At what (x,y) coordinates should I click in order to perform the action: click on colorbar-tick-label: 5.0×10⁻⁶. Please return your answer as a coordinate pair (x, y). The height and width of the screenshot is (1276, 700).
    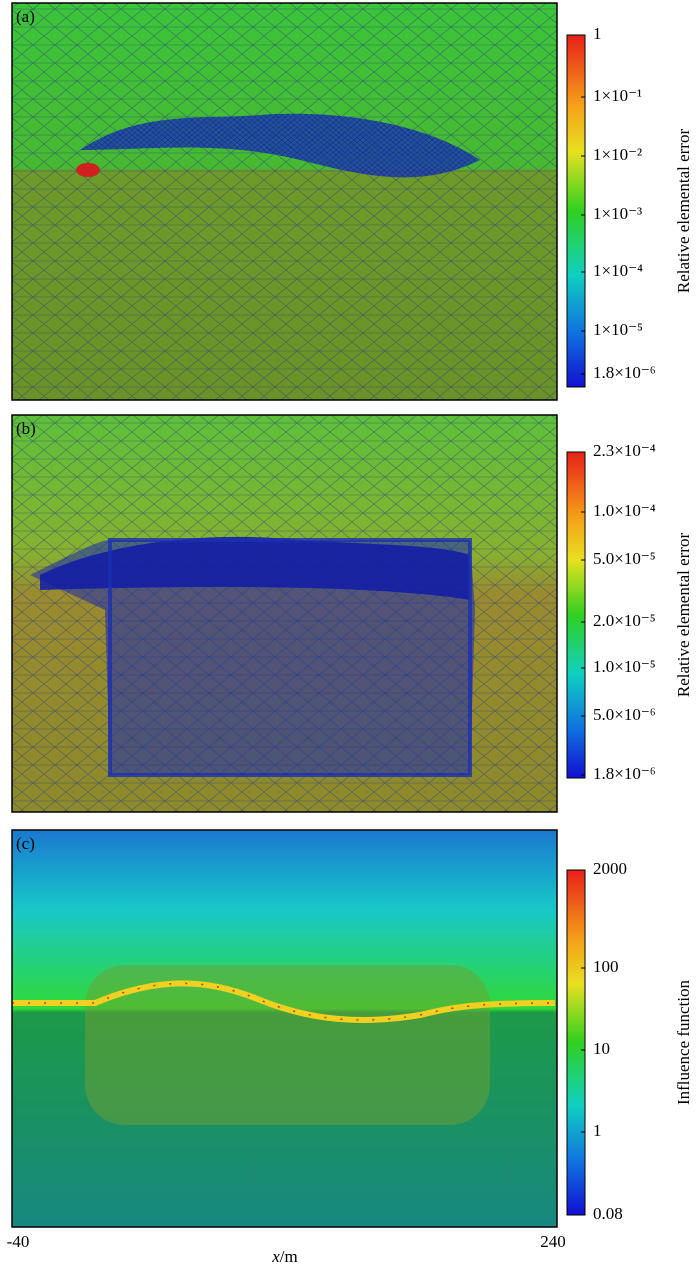
    Looking at the image, I should click on (624, 714).